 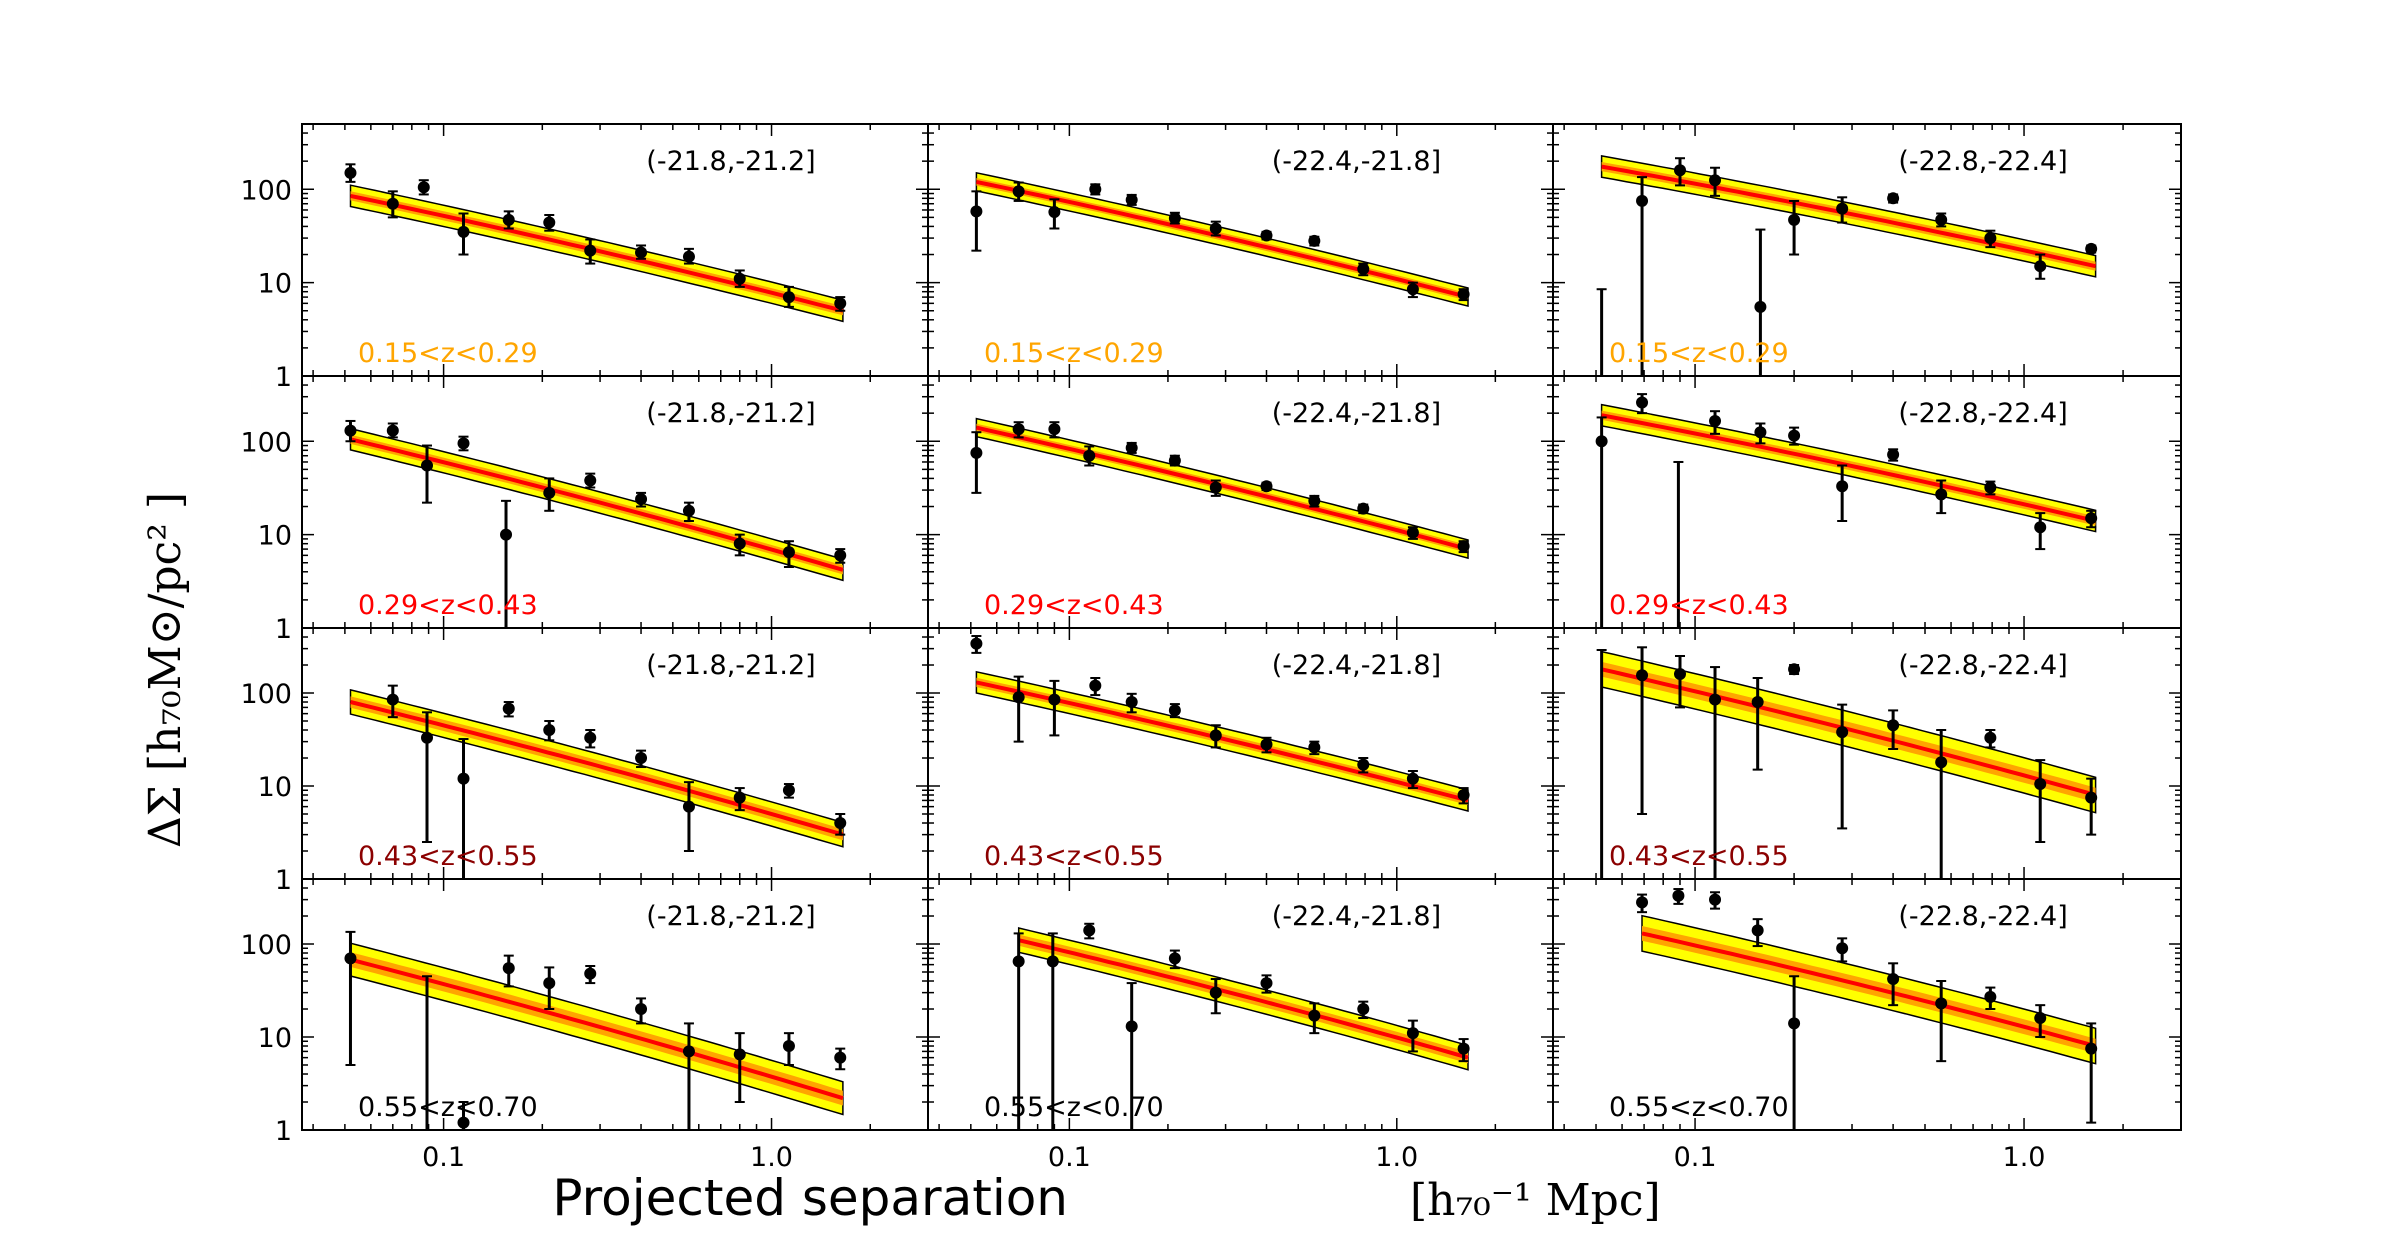 I want to click on panel-r1-c1: (-21.8,-21.2] 0.15<z<0.29 1 10 100, so click(x=584, y=258).